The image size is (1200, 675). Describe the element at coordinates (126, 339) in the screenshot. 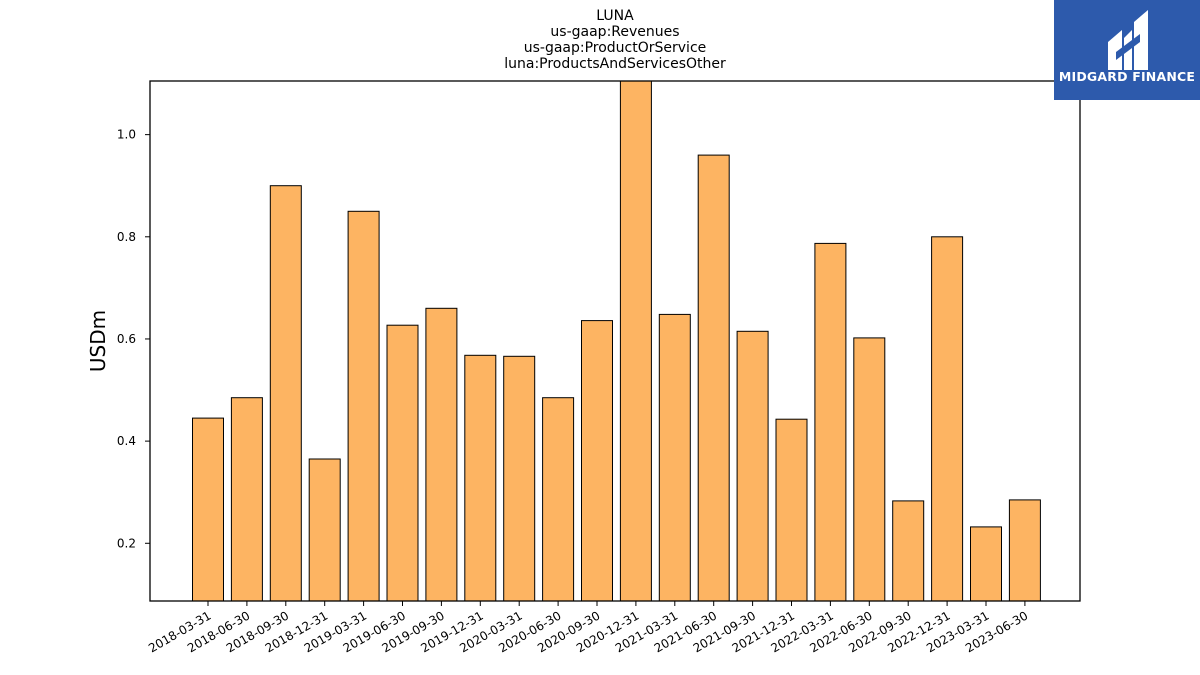

I see `y-tick-label-2: 0.6` at that location.